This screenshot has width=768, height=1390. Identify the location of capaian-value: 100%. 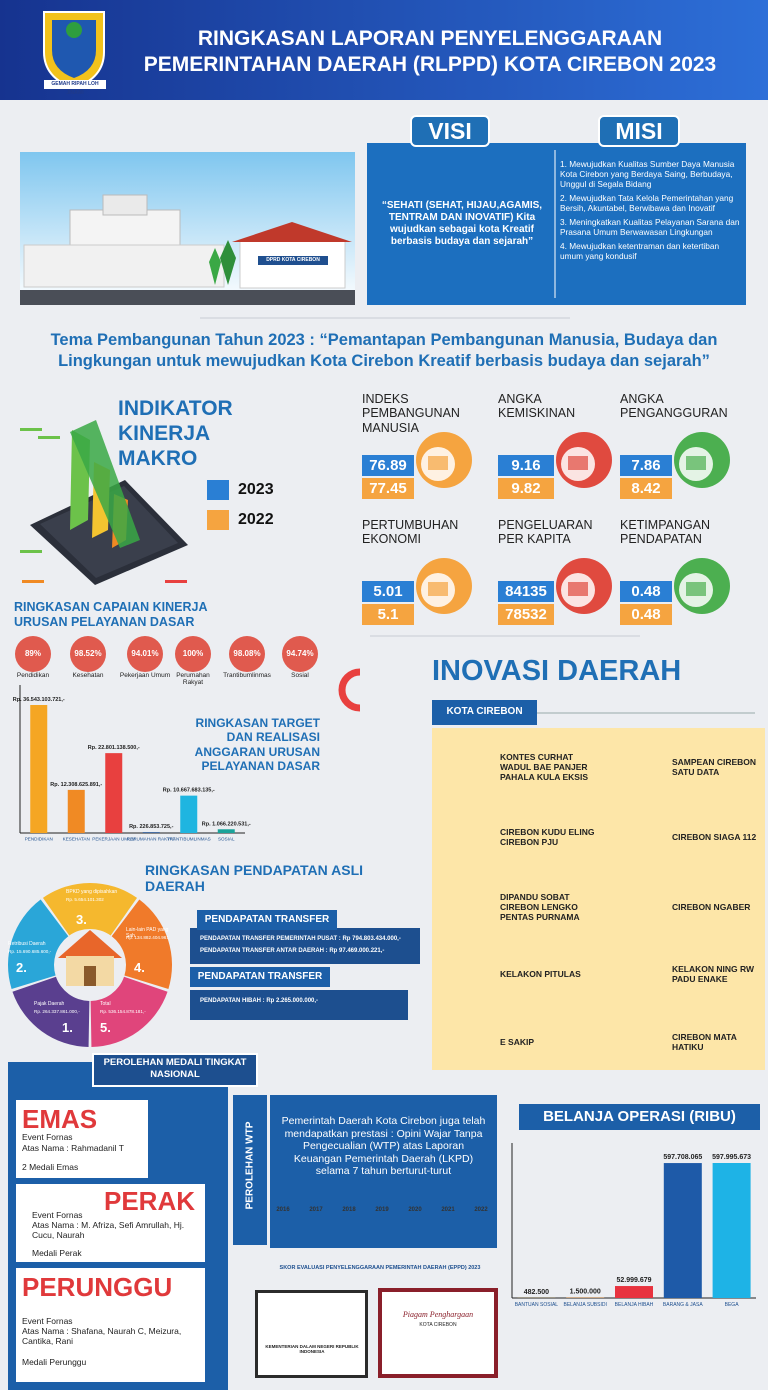
(193, 653).